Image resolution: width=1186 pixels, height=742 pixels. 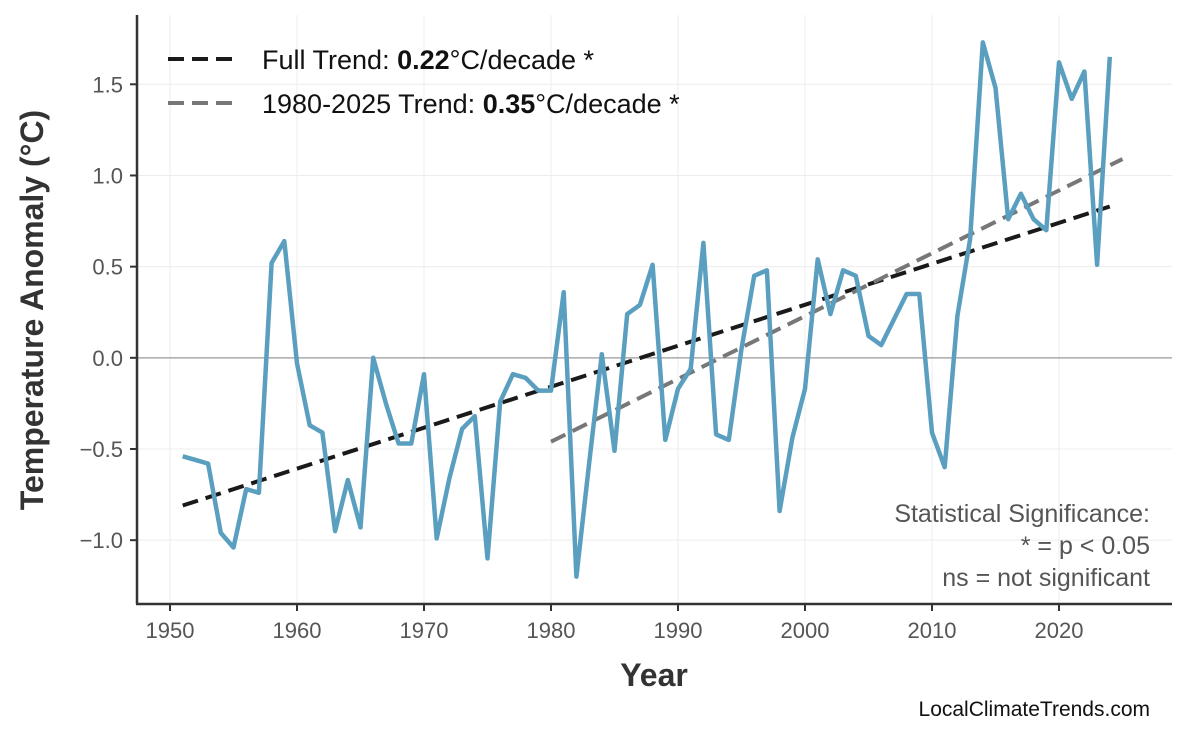 I want to click on y-tick-label: −0.5, so click(x=101, y=449).